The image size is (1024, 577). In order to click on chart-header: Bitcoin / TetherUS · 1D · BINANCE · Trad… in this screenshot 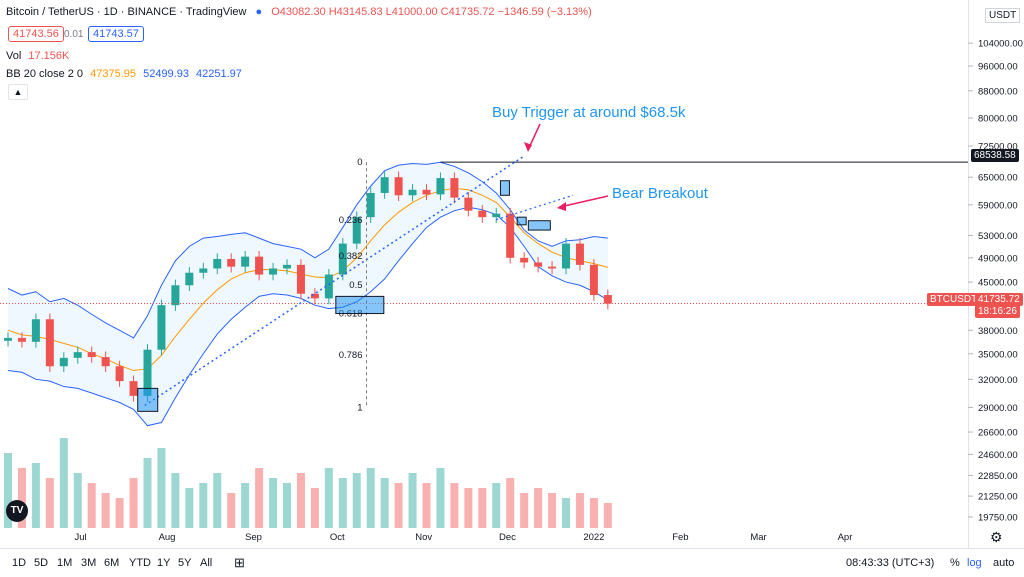, I will do `click(299, 12)`.